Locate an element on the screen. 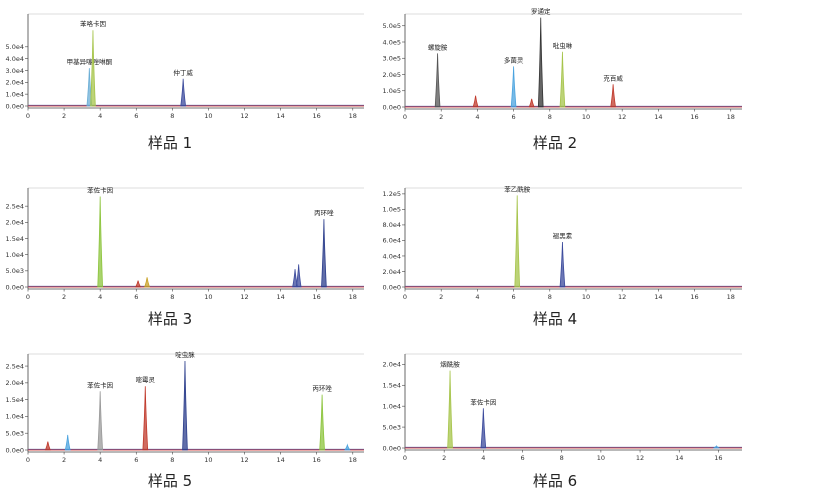  peak-label: 褪黑素 is located at coordinates (563, 235).